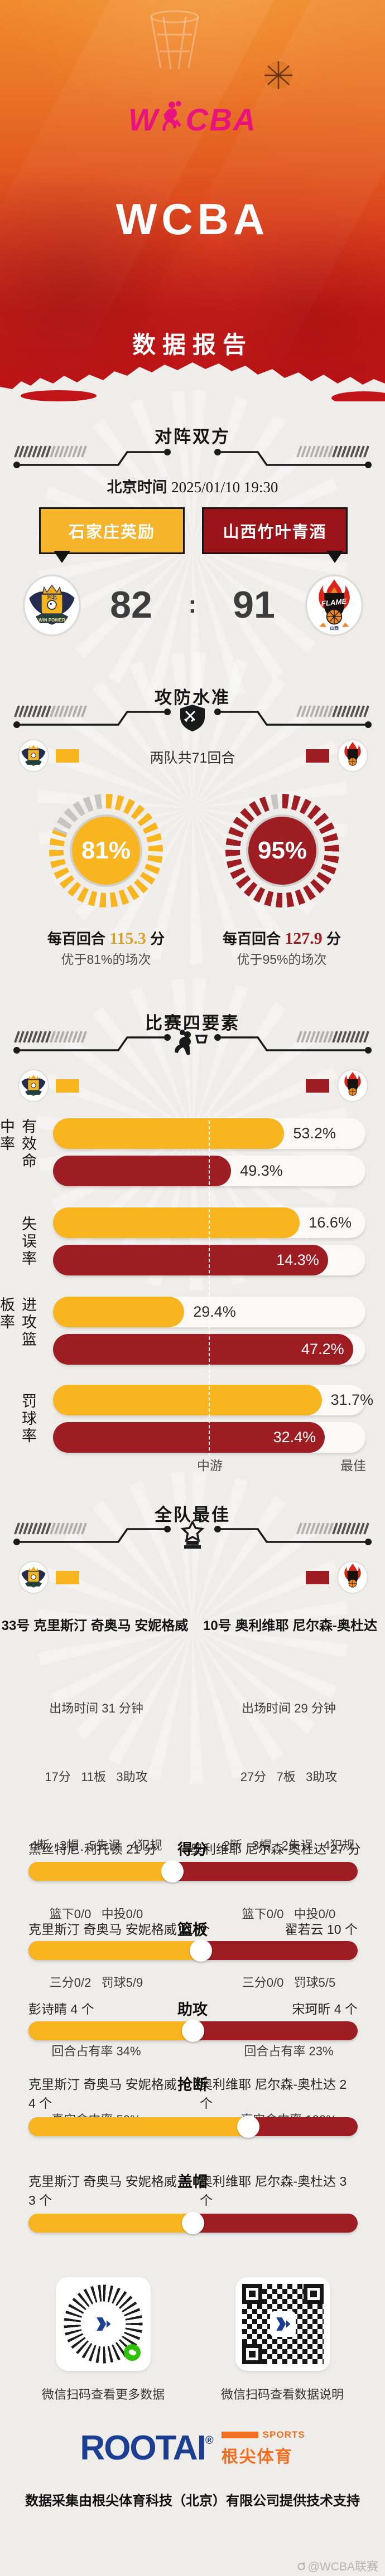  Describe the element at coordinates (103, 2395) in the screenshot. I see `qr-caption-left: 微信扫码查看更多数据` at that location.